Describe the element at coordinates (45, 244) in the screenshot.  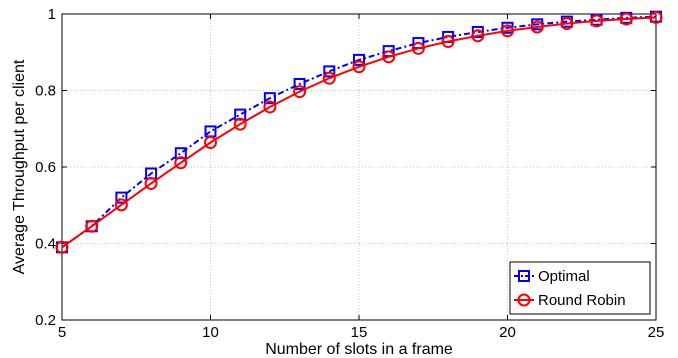
I see `y-tick-label: 0.4` at that location.